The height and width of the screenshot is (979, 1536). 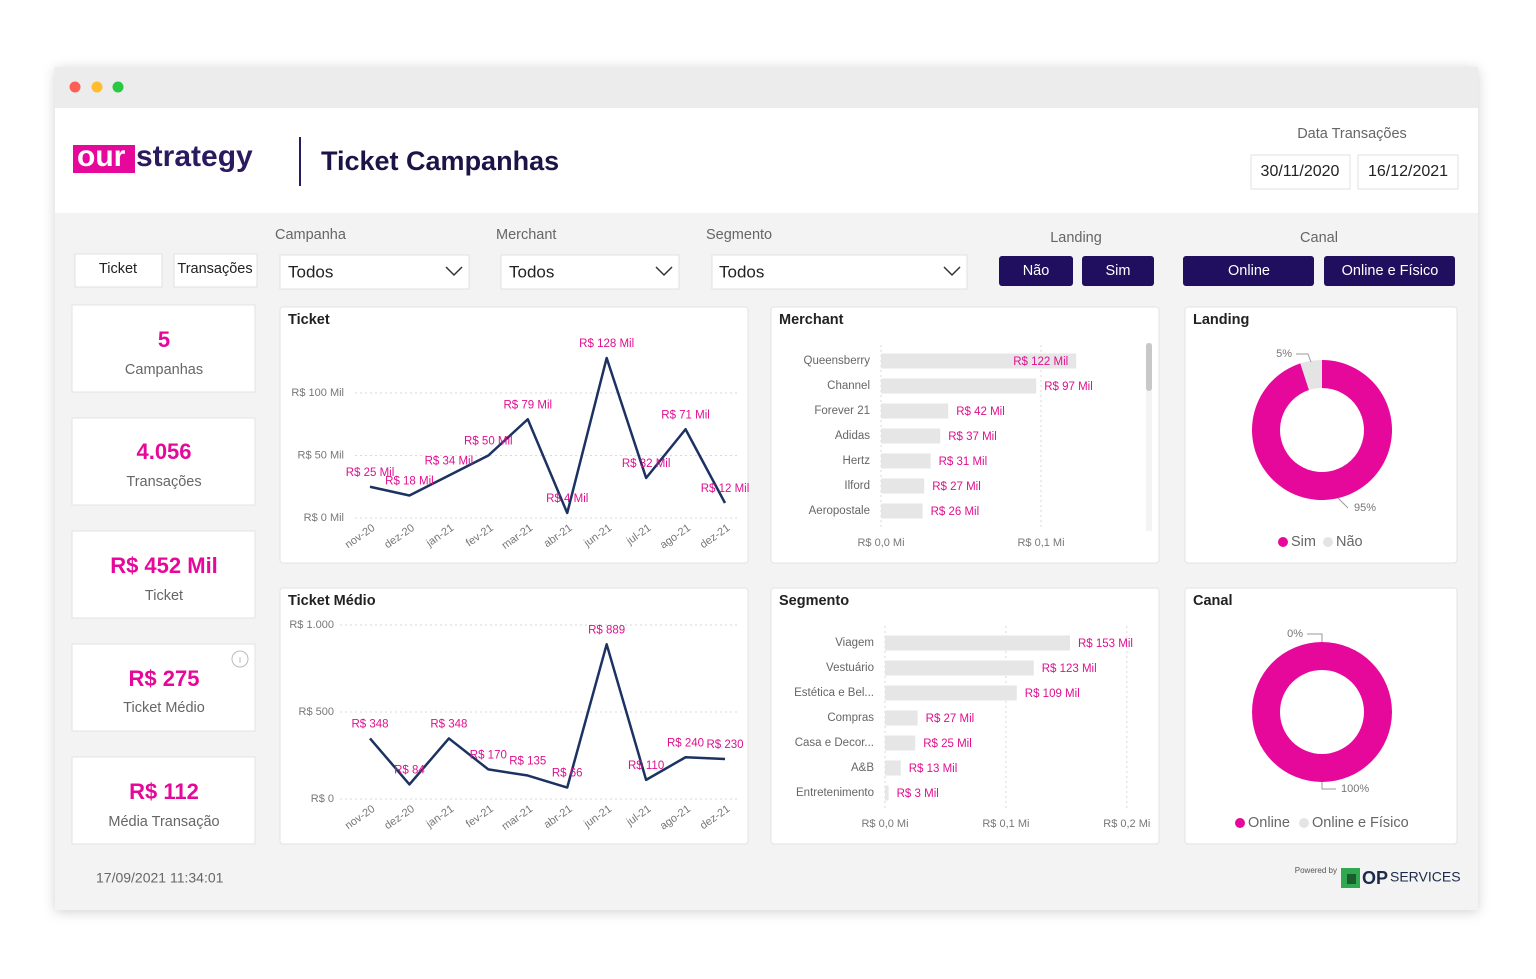 What do you see at coordinates (321, 455) in the screenshot?
I see `y-tick-label: R$ 50 Mil` at bounding box center [321, 455].